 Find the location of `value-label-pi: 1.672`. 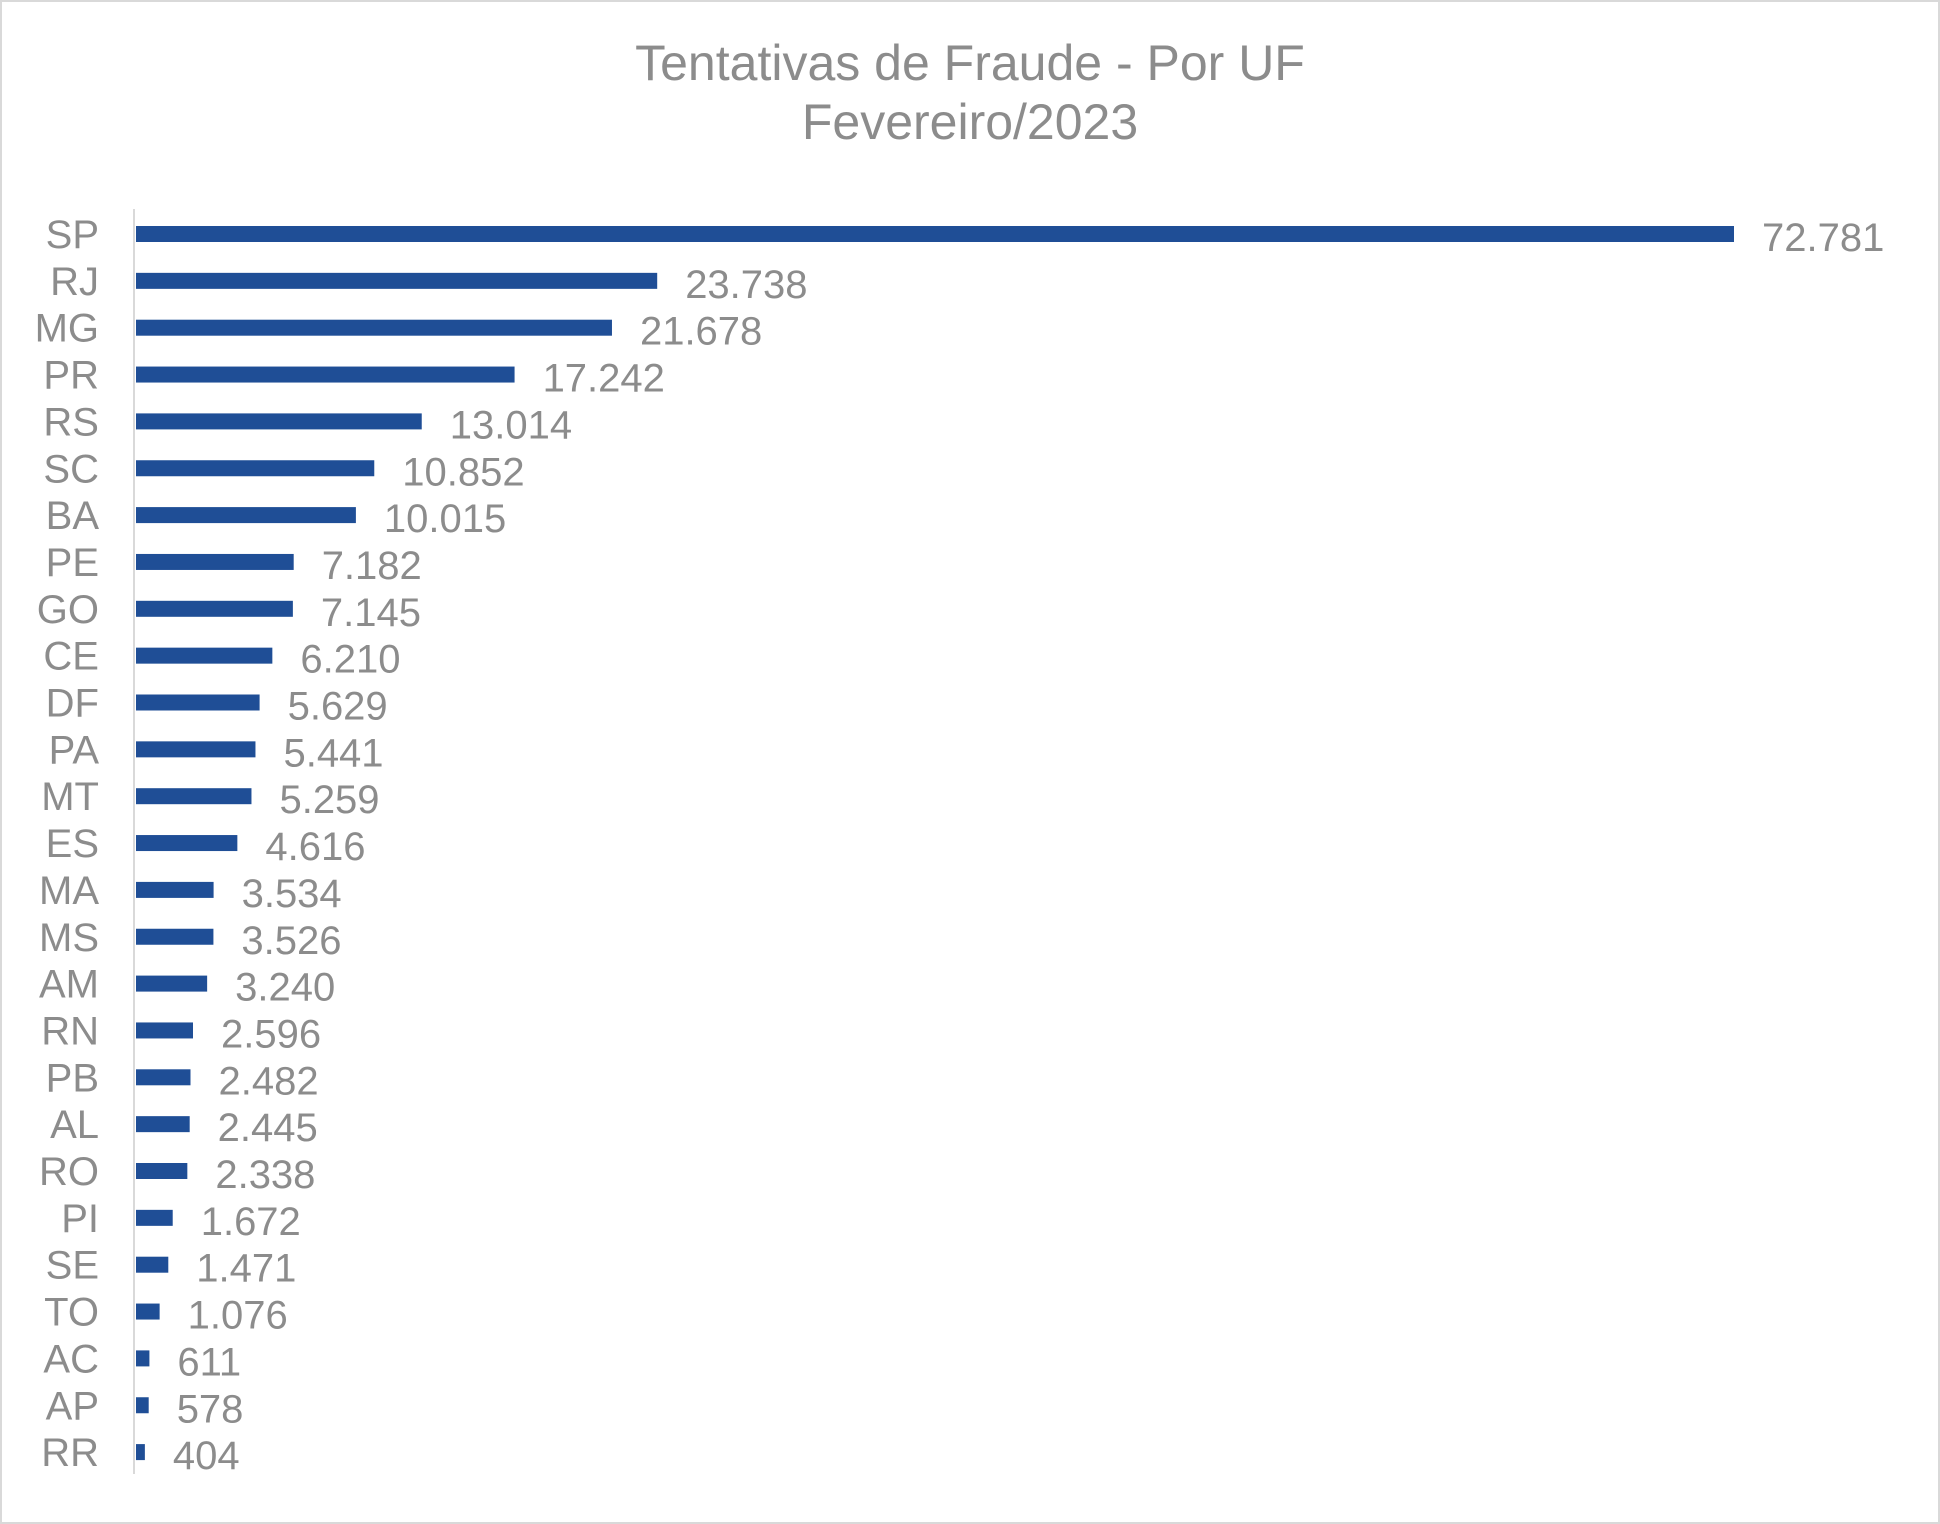

value-label-pi: 1.672 is located at coordinates (251, 1222).